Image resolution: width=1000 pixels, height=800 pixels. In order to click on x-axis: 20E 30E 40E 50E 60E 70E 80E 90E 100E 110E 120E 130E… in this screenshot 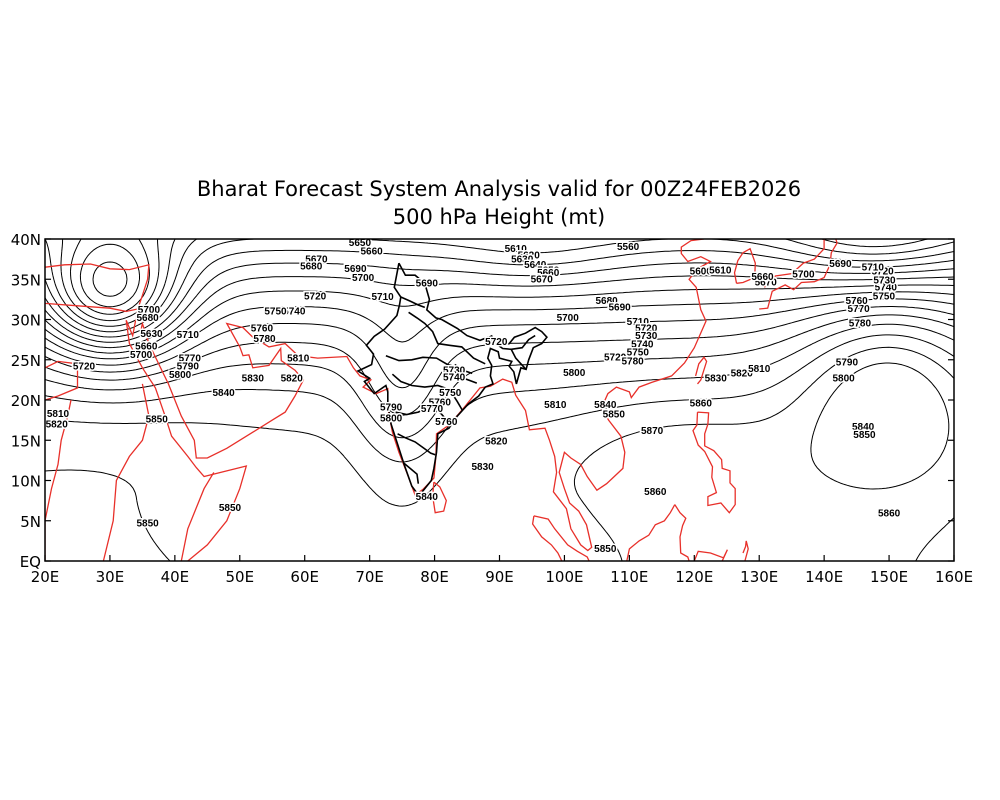, I will do `click(502, 570)`.